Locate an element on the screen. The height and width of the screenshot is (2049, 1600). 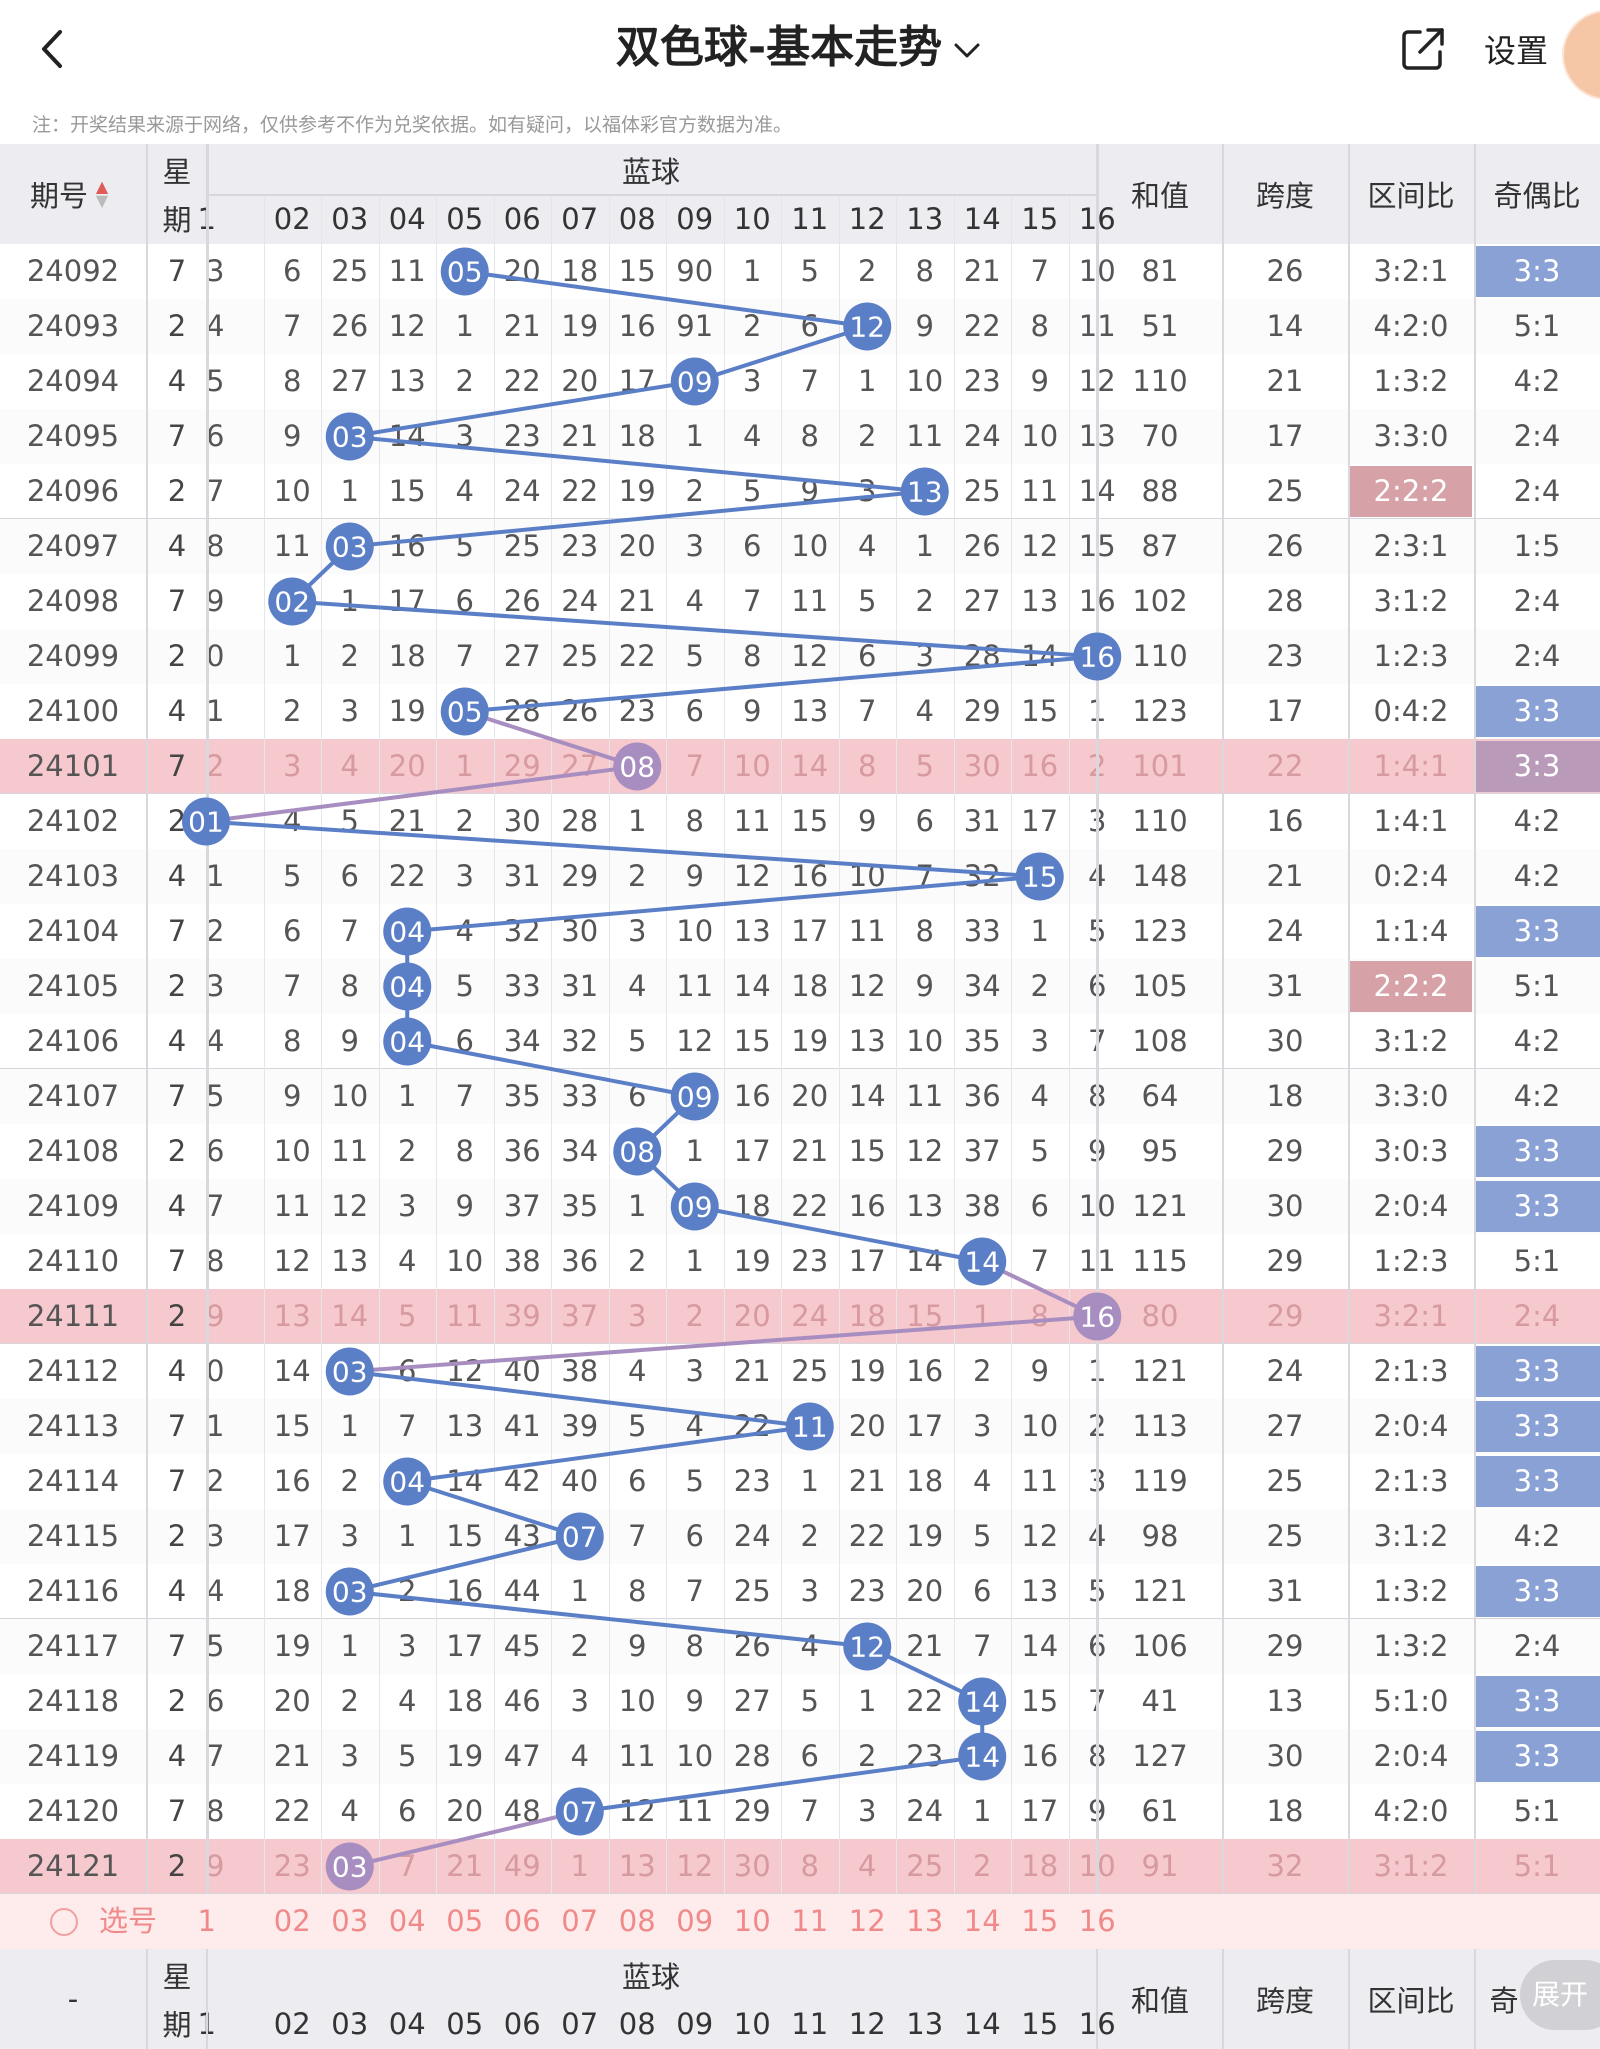
select-number-03: 03 is located at coordinates (350, 1921).